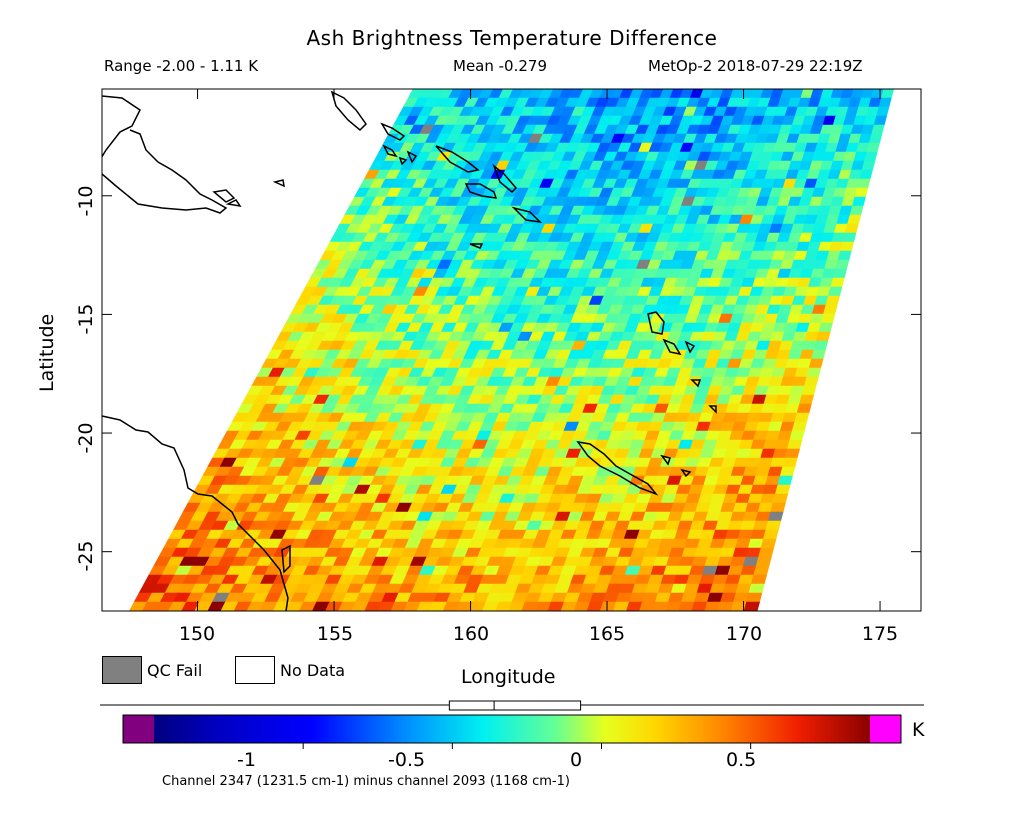 This screenshot has width=1024, height=813. What do you see at coordinates (481, 191) in the screenshot?
I see `guadalcanal-island` at bounding box center [481, 191].